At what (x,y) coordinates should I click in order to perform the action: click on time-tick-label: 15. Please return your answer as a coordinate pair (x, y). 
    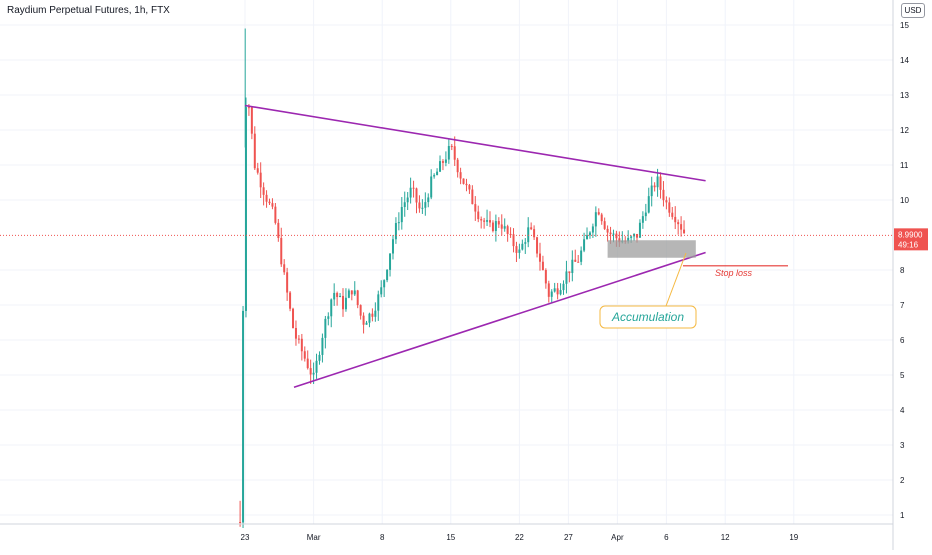
    Looking at the image, I should click on (450, 537).